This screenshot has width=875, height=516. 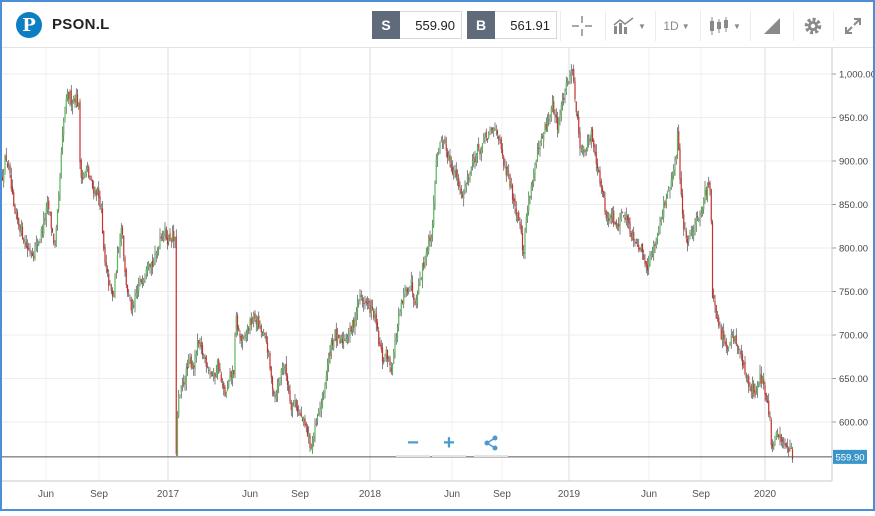 I want to click on settings-button, so click(x=812, y=26).